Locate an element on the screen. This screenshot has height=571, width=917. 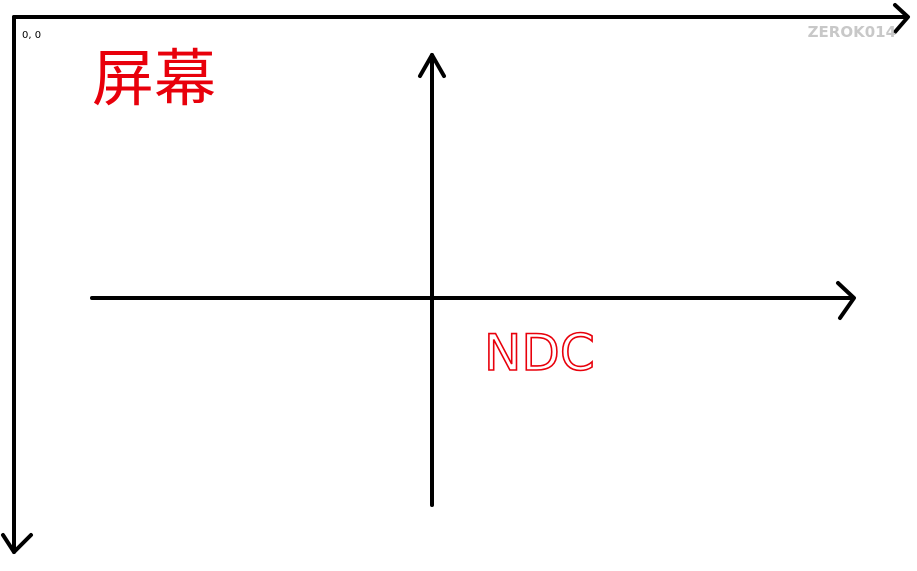
ndc-y-arrow is located at coordinates (432, 65).